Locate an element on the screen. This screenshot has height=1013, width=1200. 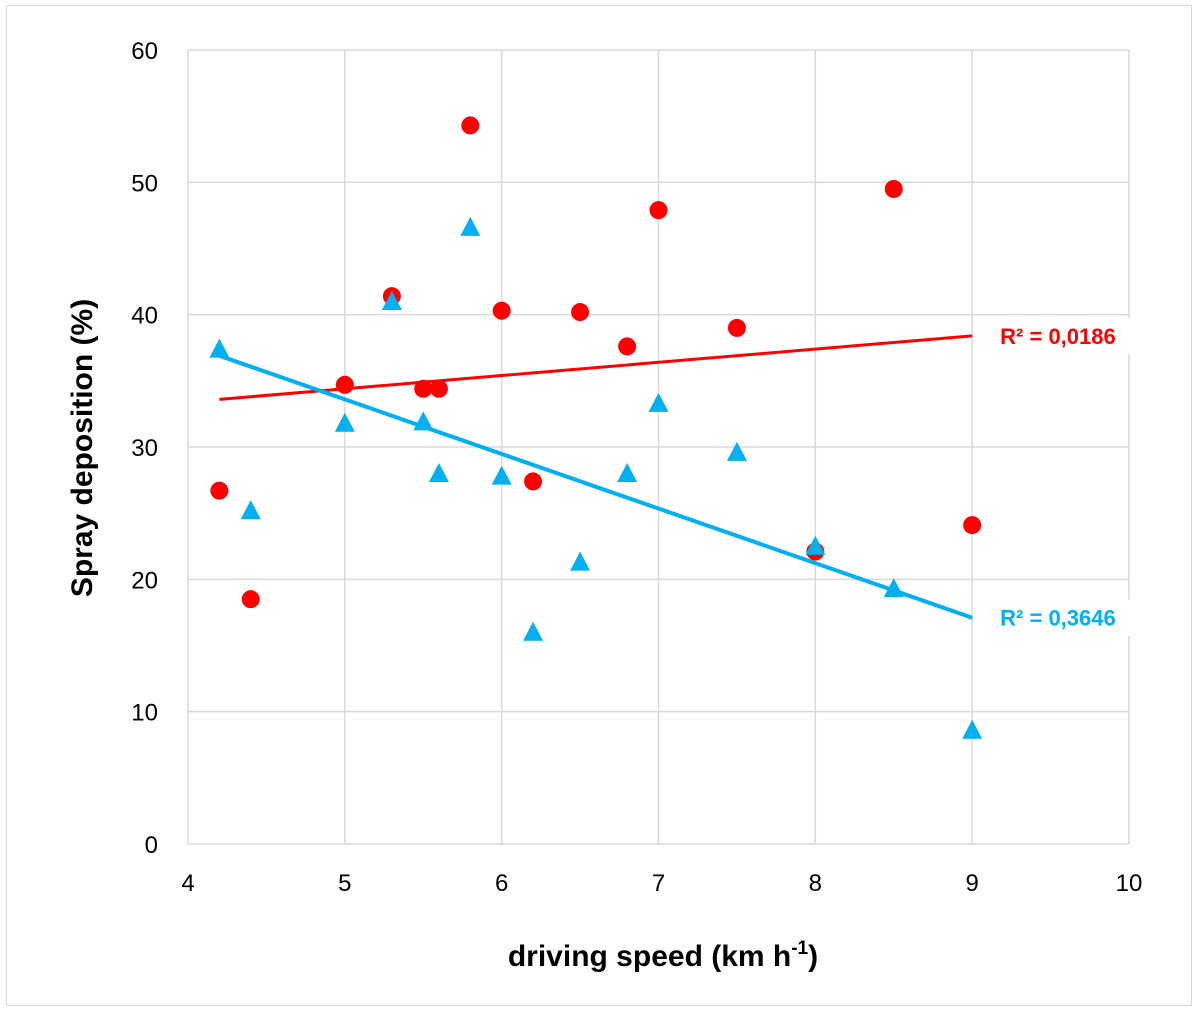
triangles-r2-label-bg is located at coordinates (1069, 617).